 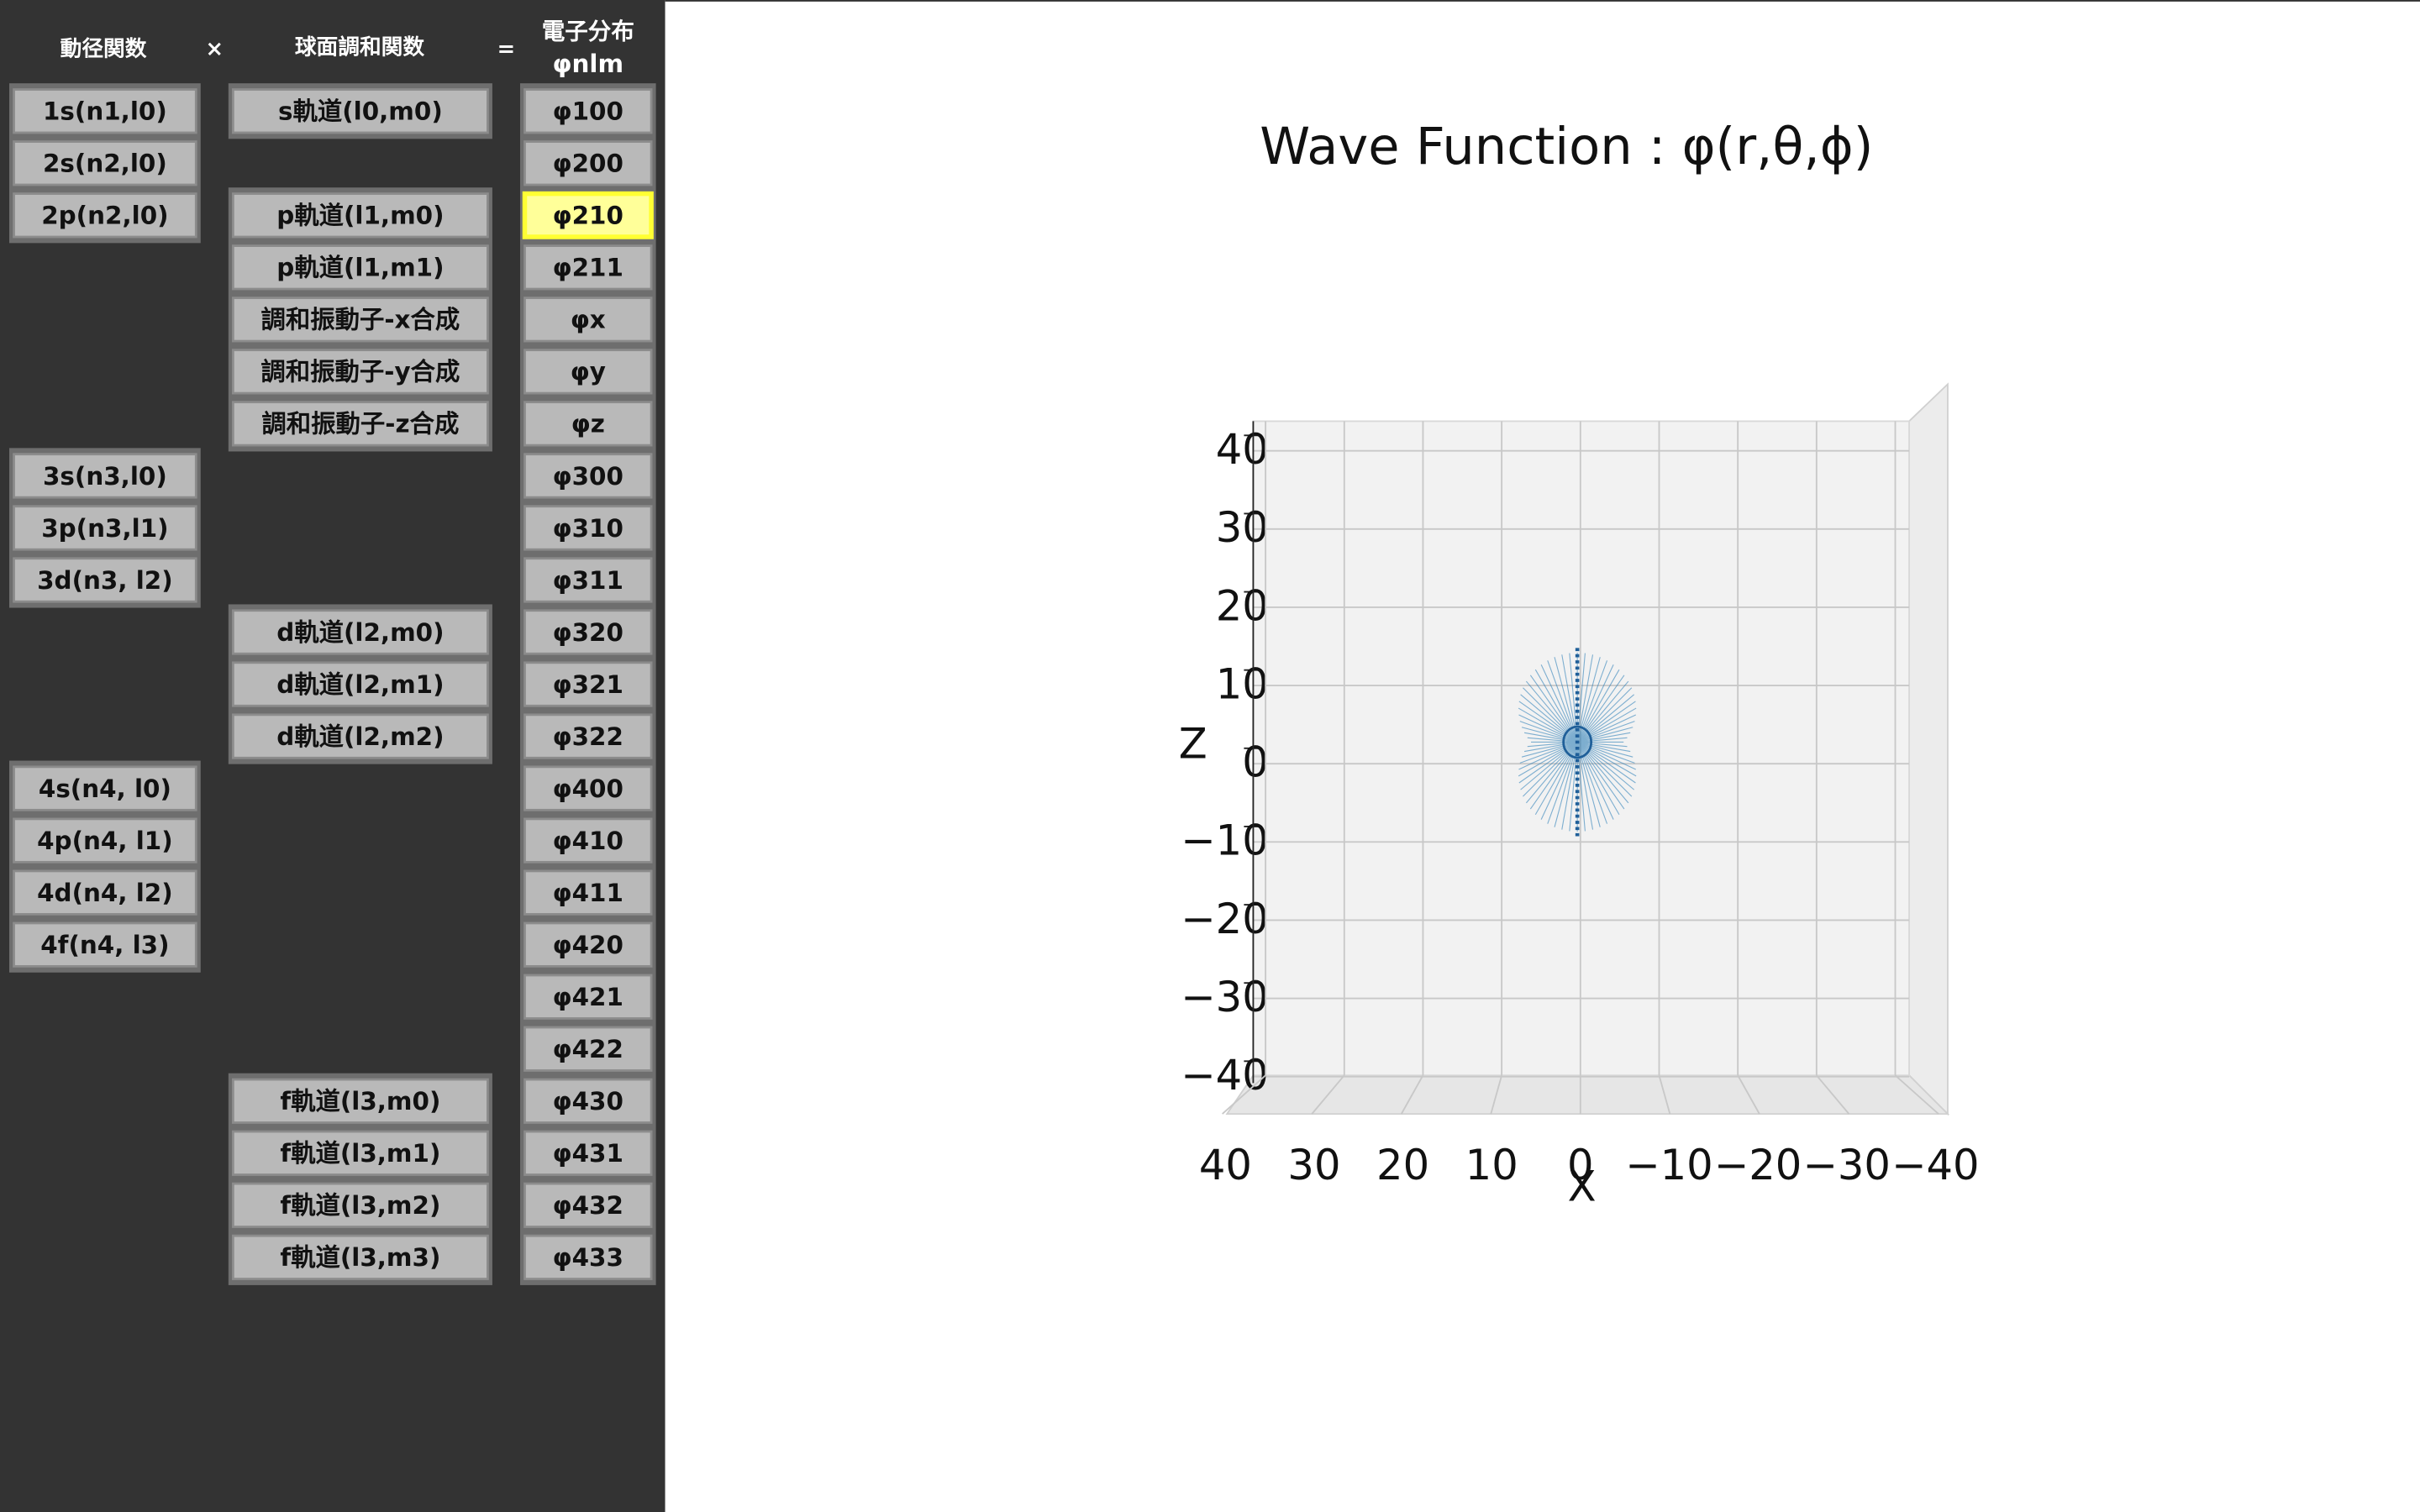 What do you see at coordinates (1588, 1095) in the screenshot?
I see `floor-pane` at bounding box center [1588, 1095].